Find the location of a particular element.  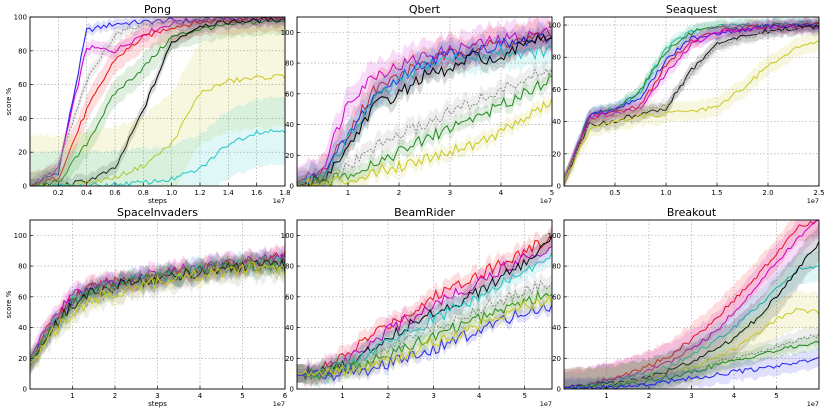

panel-title: Seaquest is located at coordinates (692, 9).